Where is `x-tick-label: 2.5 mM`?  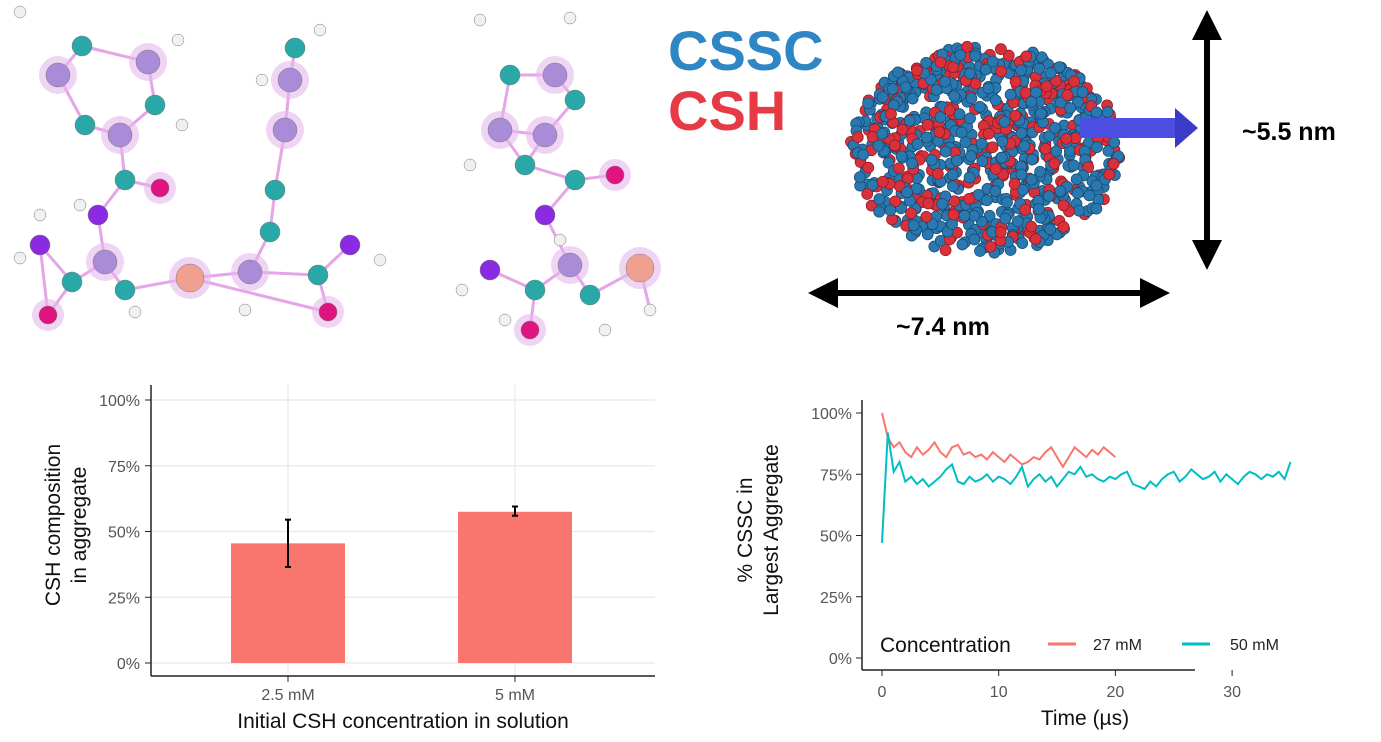 x-tick-label: 2.5 mM is located at coordinates (287, 695).